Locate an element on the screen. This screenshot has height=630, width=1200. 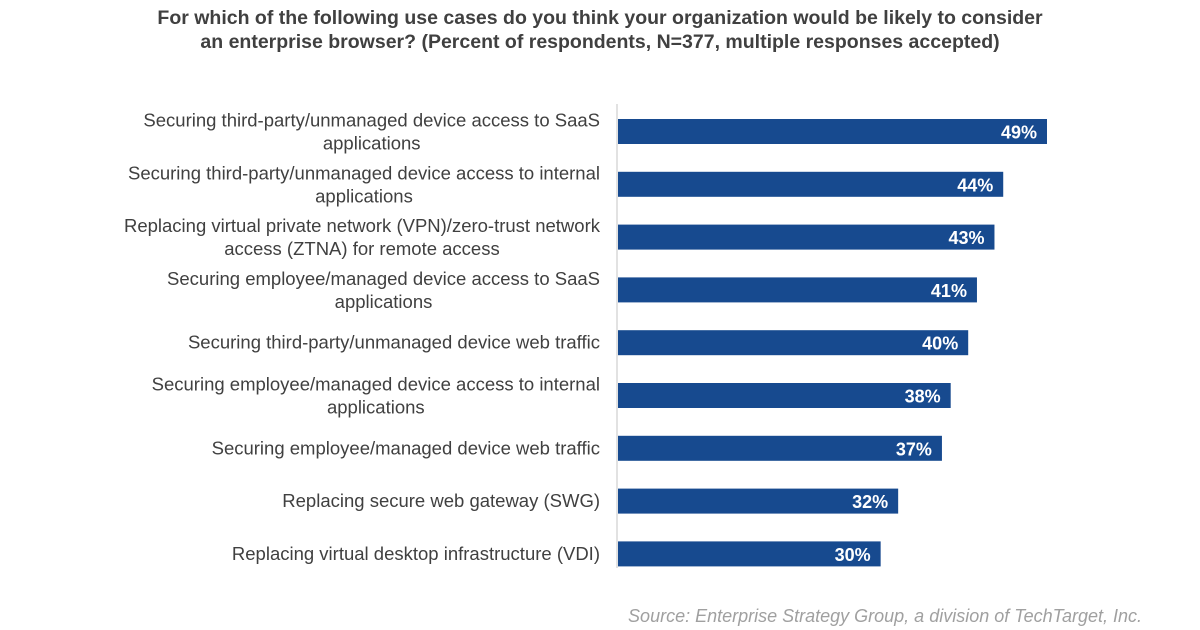
bar-value-label: 41% is located at coordinates (949, 291).